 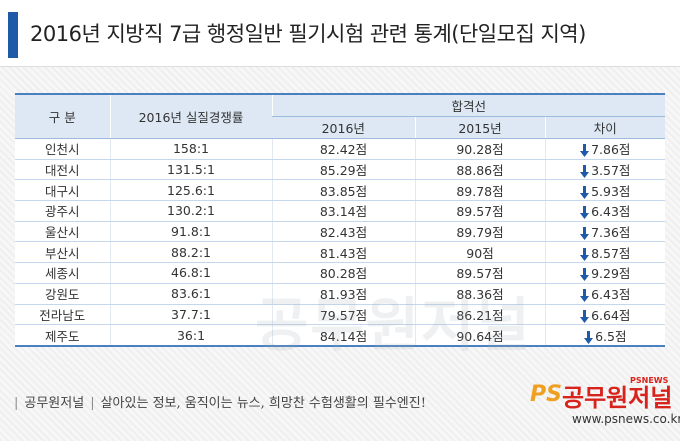 I want to click on table-cell: 83.85점, so click(x=343, y=190).